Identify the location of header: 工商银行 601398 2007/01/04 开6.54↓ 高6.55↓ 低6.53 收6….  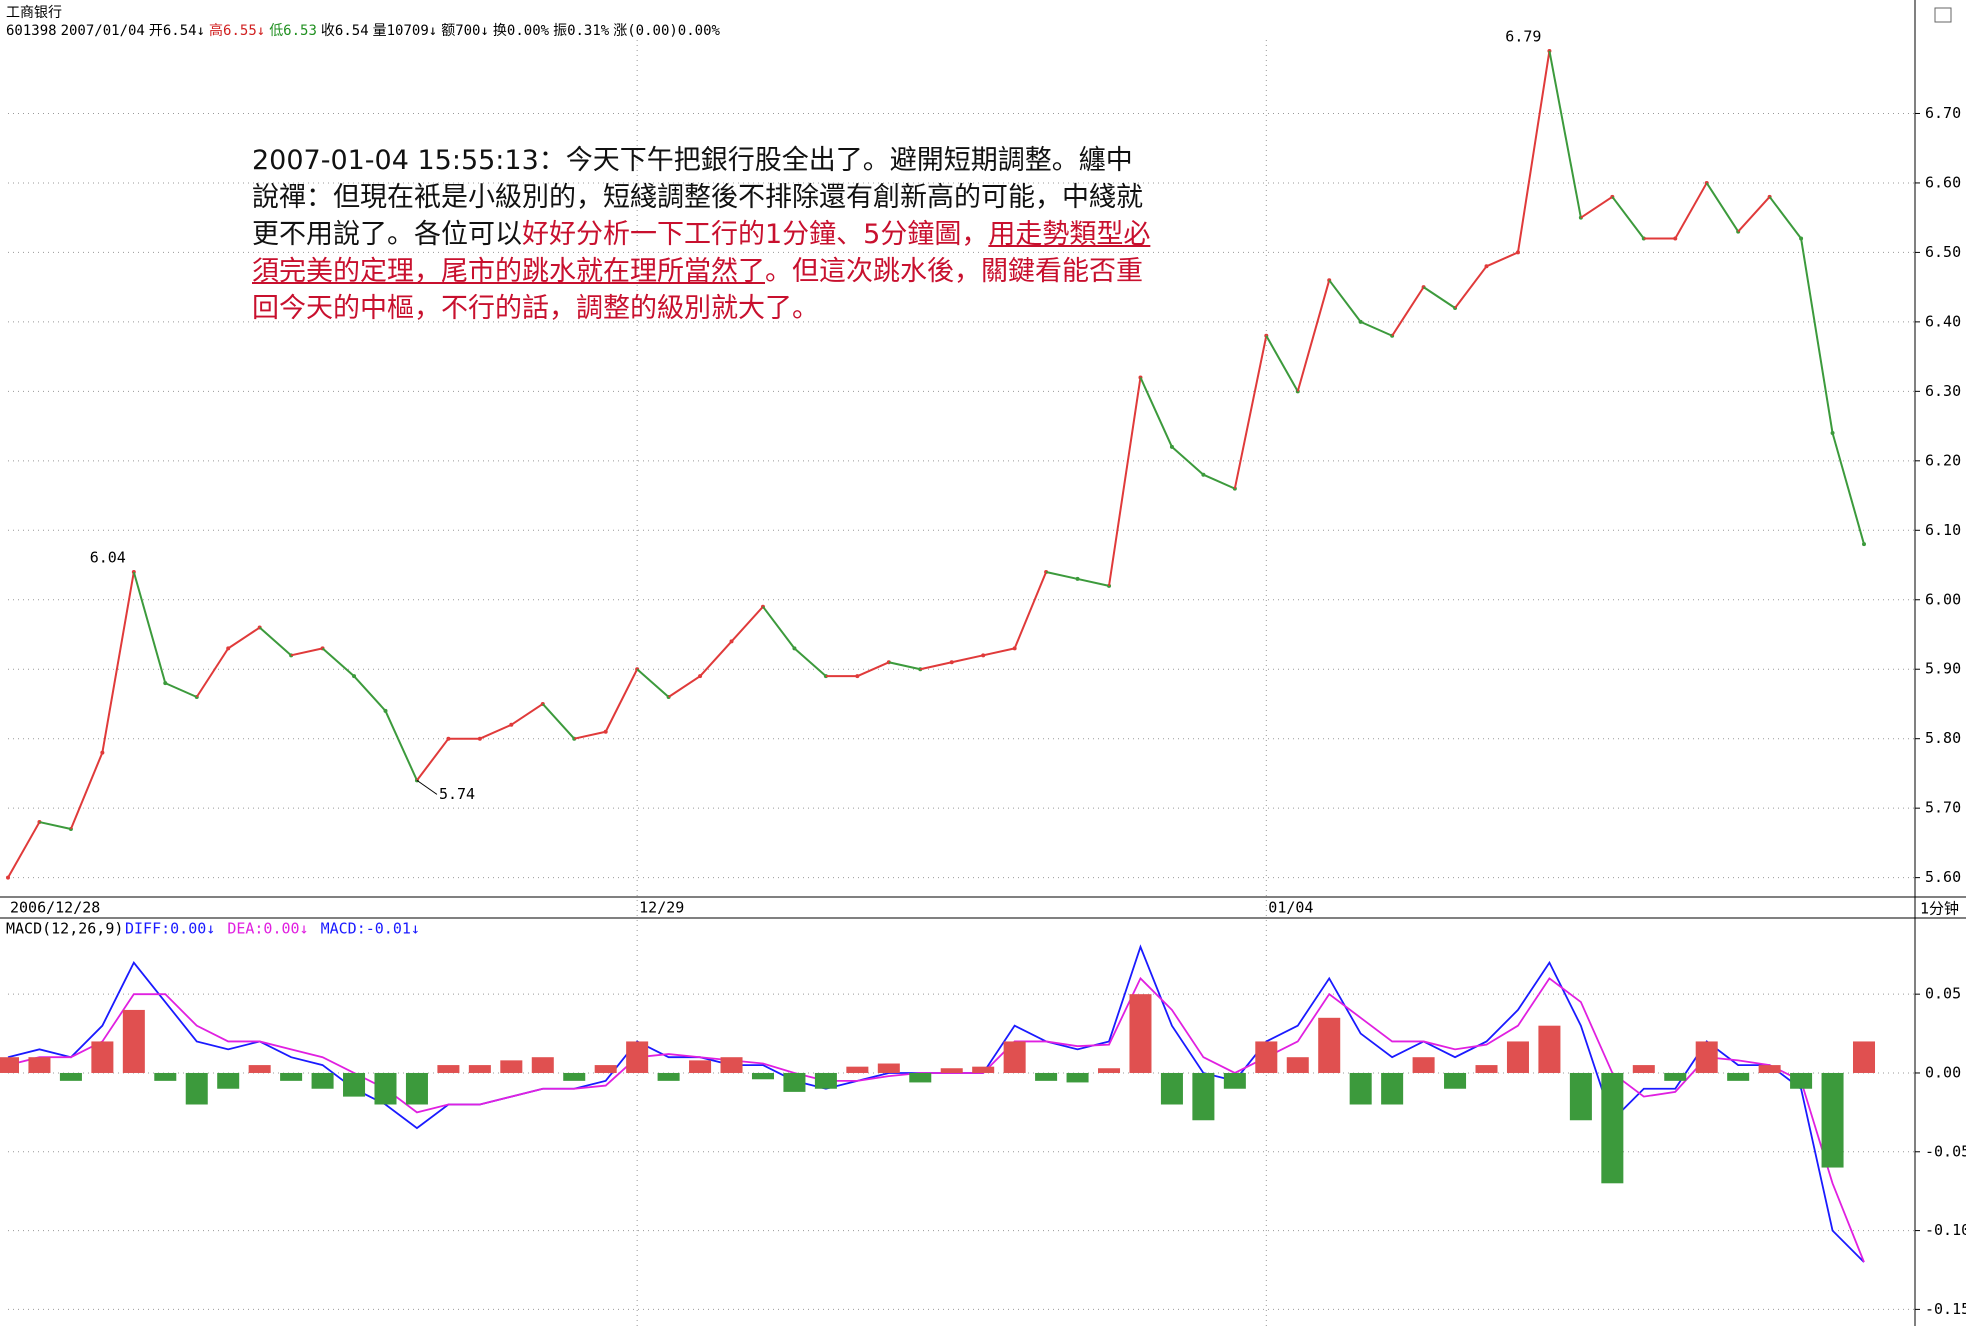
(365, 22).